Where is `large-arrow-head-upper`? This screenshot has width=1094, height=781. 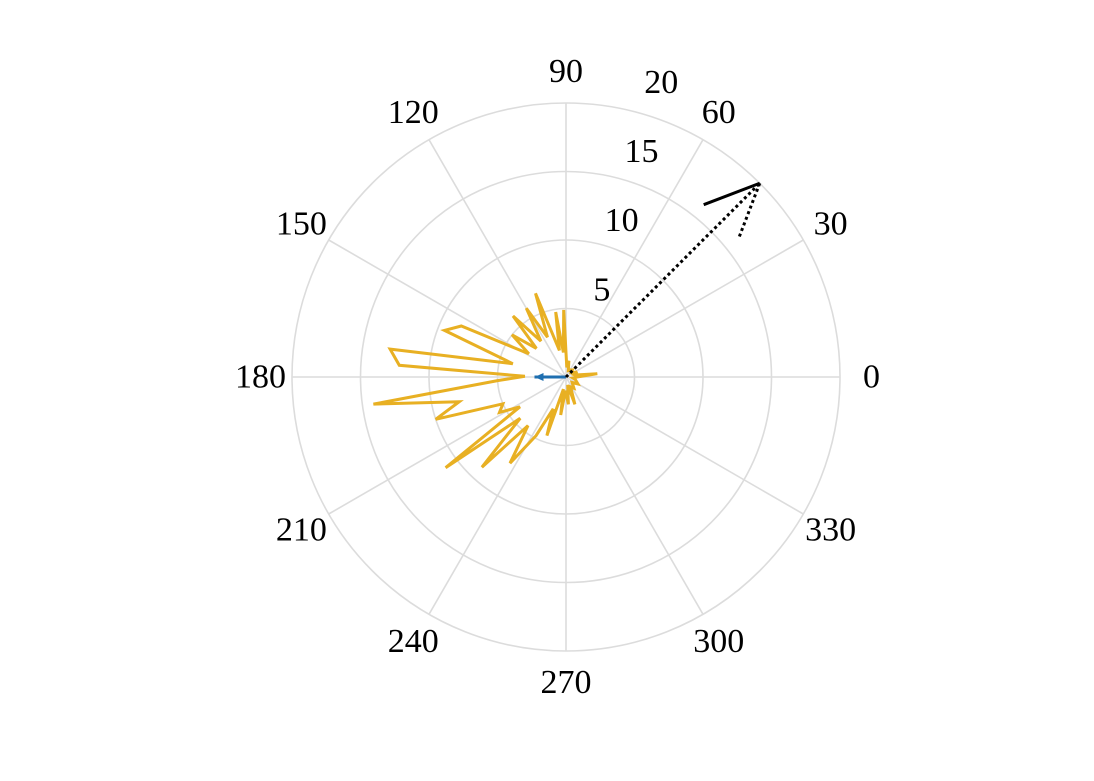 large-arrow-head-upper is located at coordinates (732, 194).